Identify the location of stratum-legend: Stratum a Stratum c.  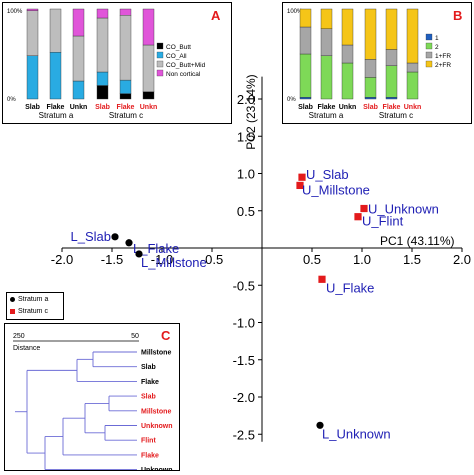
(35, 306).